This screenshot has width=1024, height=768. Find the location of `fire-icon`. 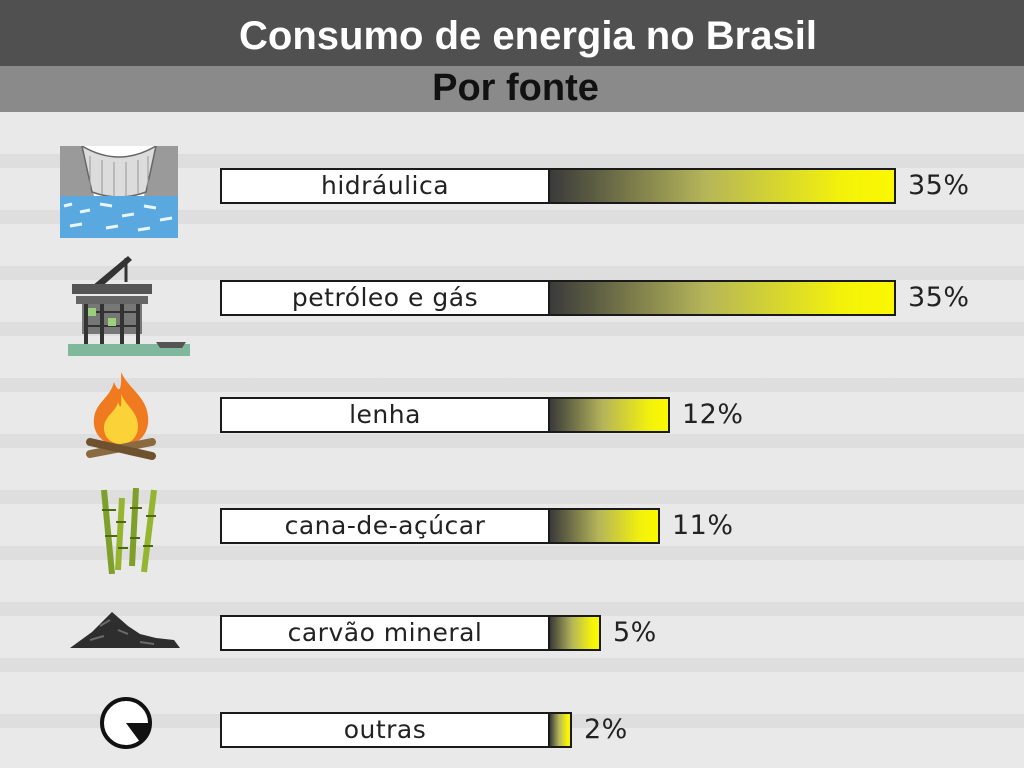

fire-icon is located at coordinates (121, 420).